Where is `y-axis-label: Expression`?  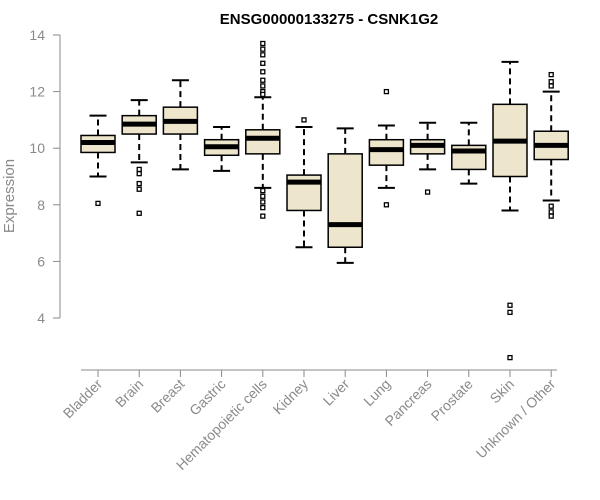 y-axis-label: Expression is located at coordinates (9, 196).